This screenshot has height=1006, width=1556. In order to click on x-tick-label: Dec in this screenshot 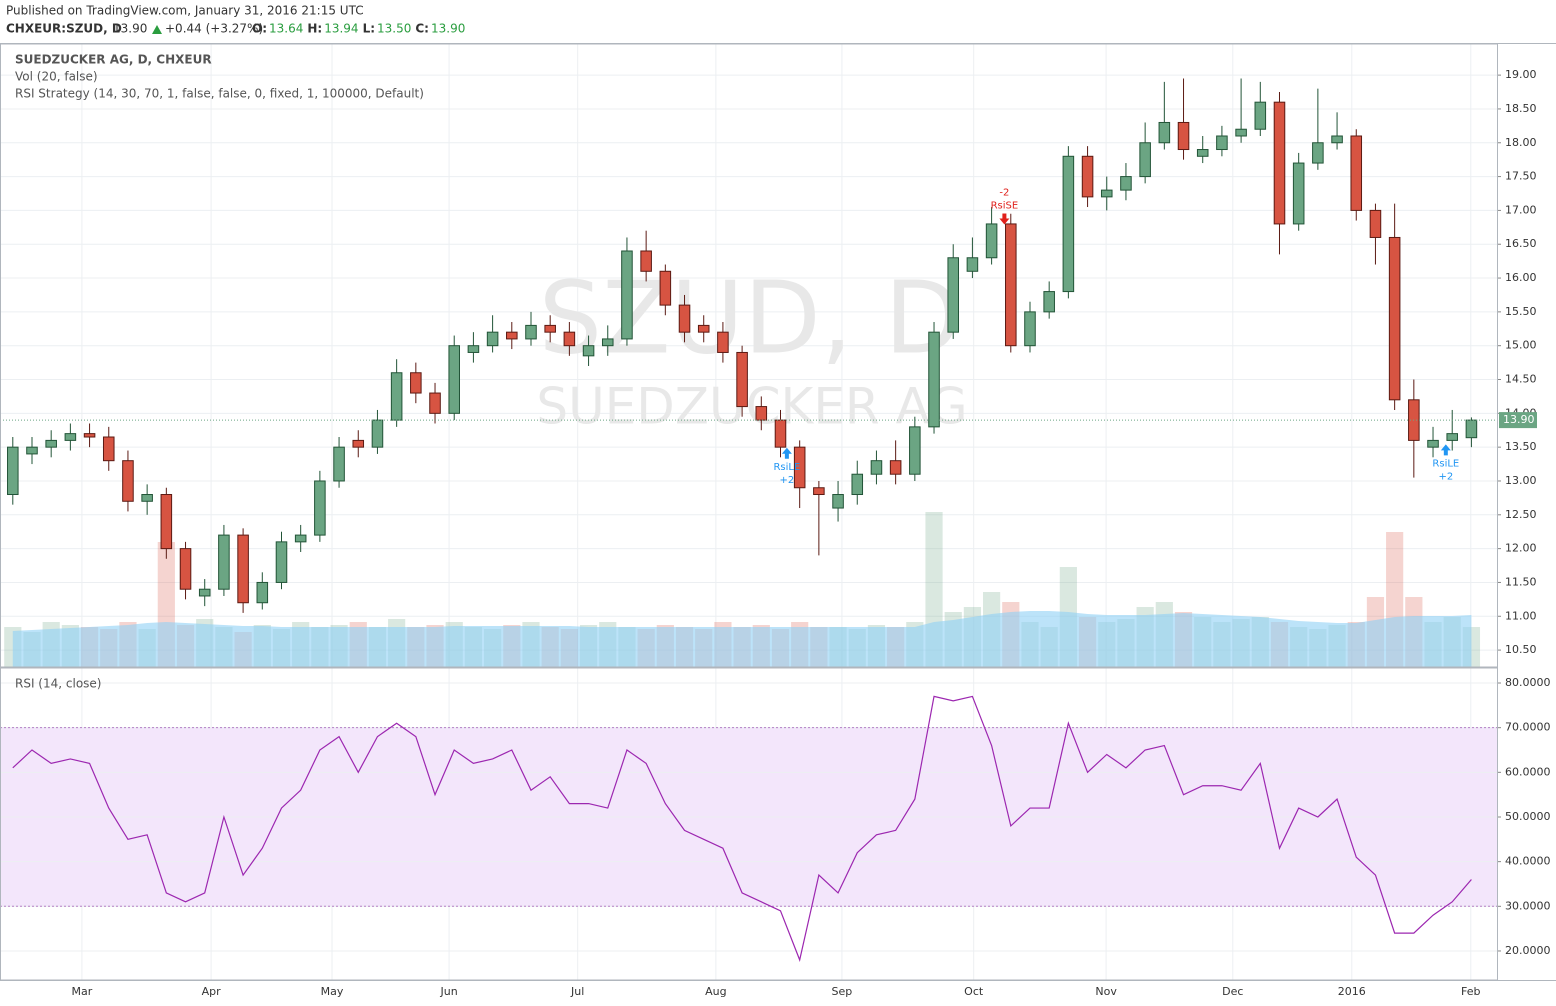, I will do `click(1232, 991)`.